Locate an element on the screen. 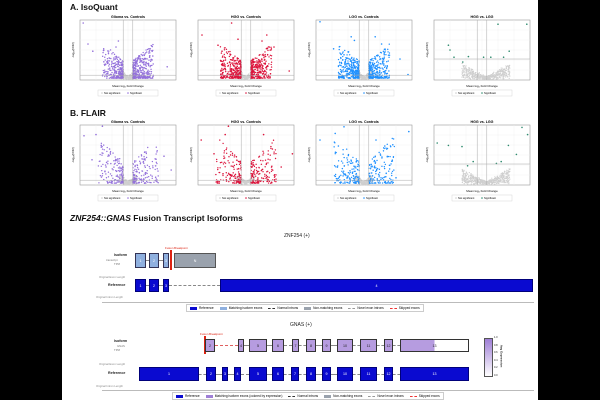 The width and height of the screenshot is (600, 400). y-axis-label: -log₁₀(FDR) is located at coordinates (427, 49).